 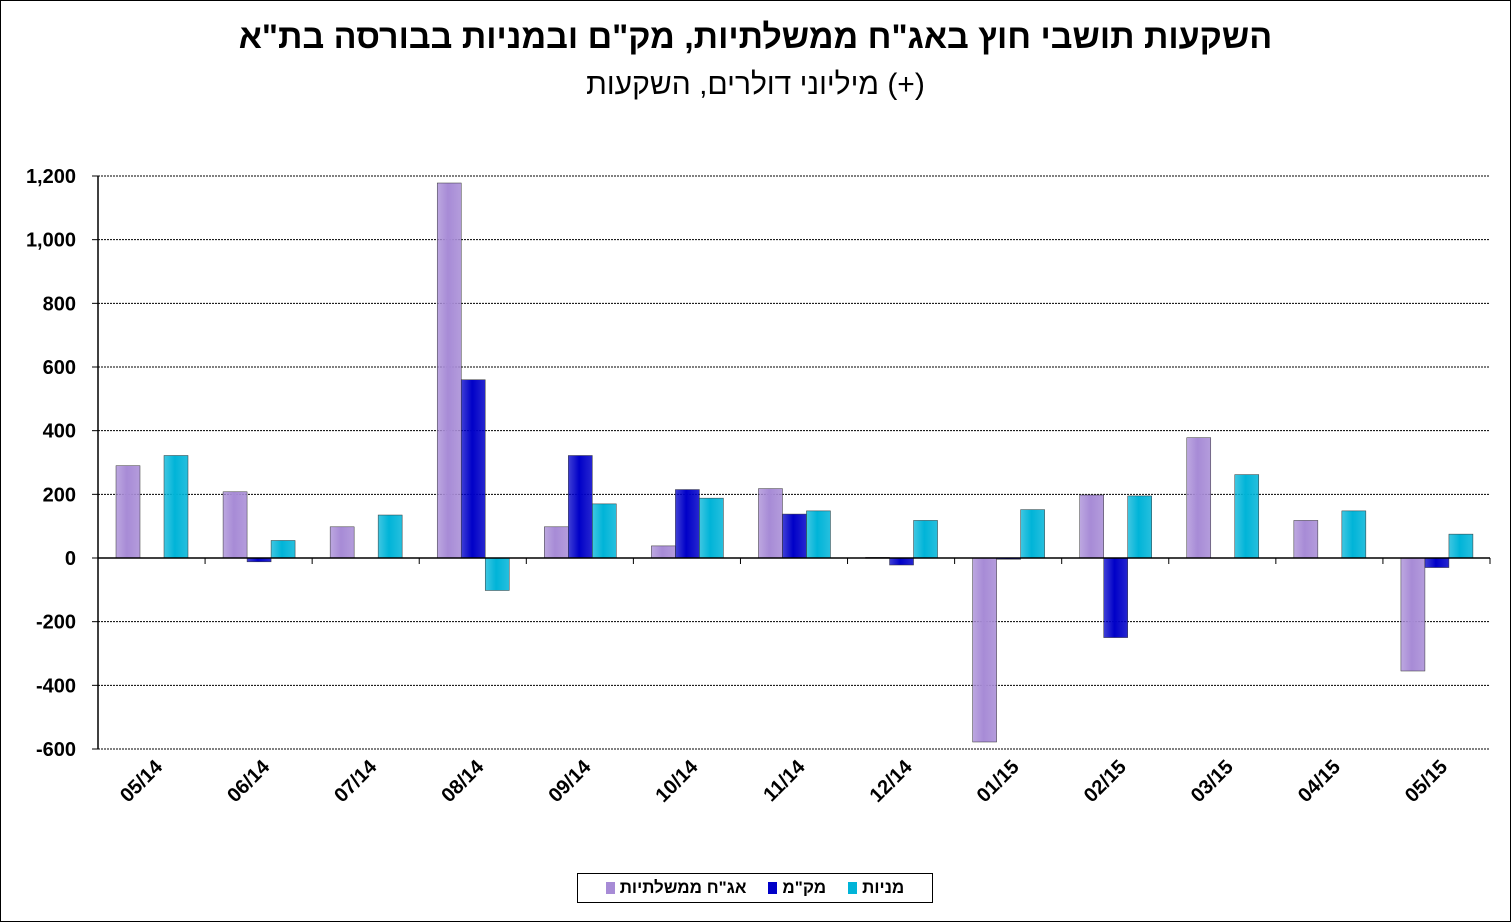 I want to click on legend-item: מניות, so click(x=876, y=888).